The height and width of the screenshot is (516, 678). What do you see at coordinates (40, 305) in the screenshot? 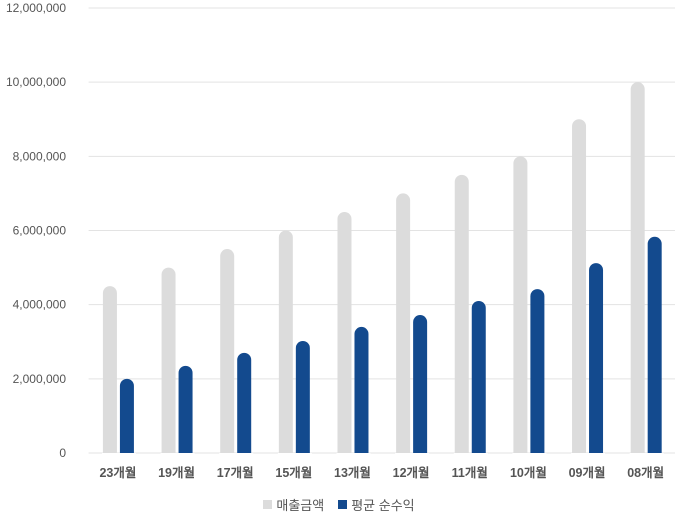
I see `y-tick-label: 4,000,000` at bounding box center [40, 305].